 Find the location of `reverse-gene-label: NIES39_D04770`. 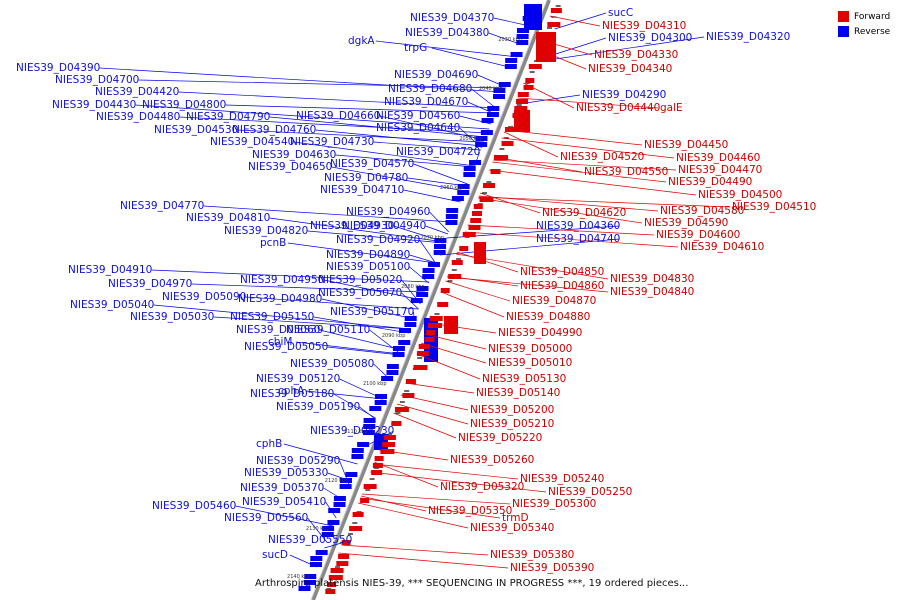

reverse-gene-label: NIES39_D04770 is located at coordinates (162, 206).